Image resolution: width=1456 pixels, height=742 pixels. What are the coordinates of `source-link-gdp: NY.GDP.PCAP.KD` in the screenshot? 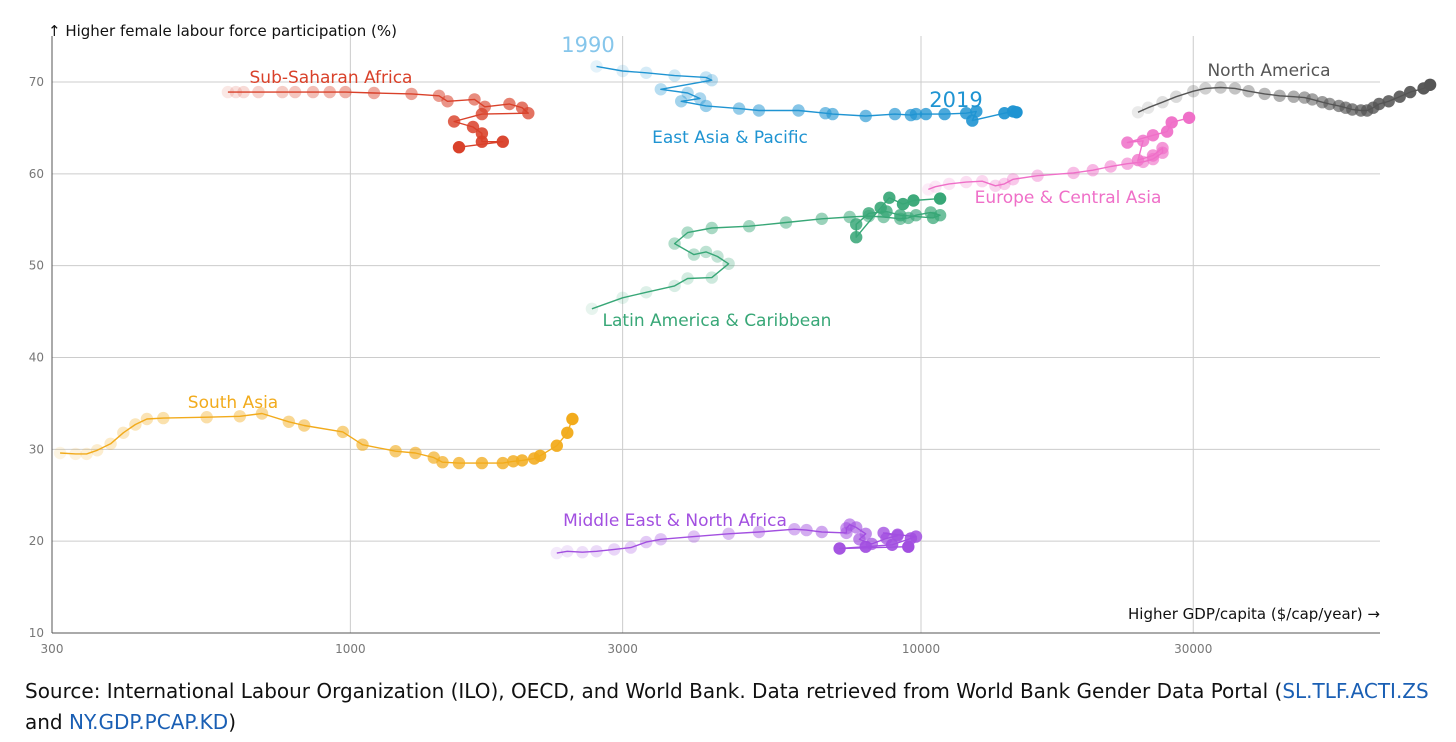 It's located at (148, 722).